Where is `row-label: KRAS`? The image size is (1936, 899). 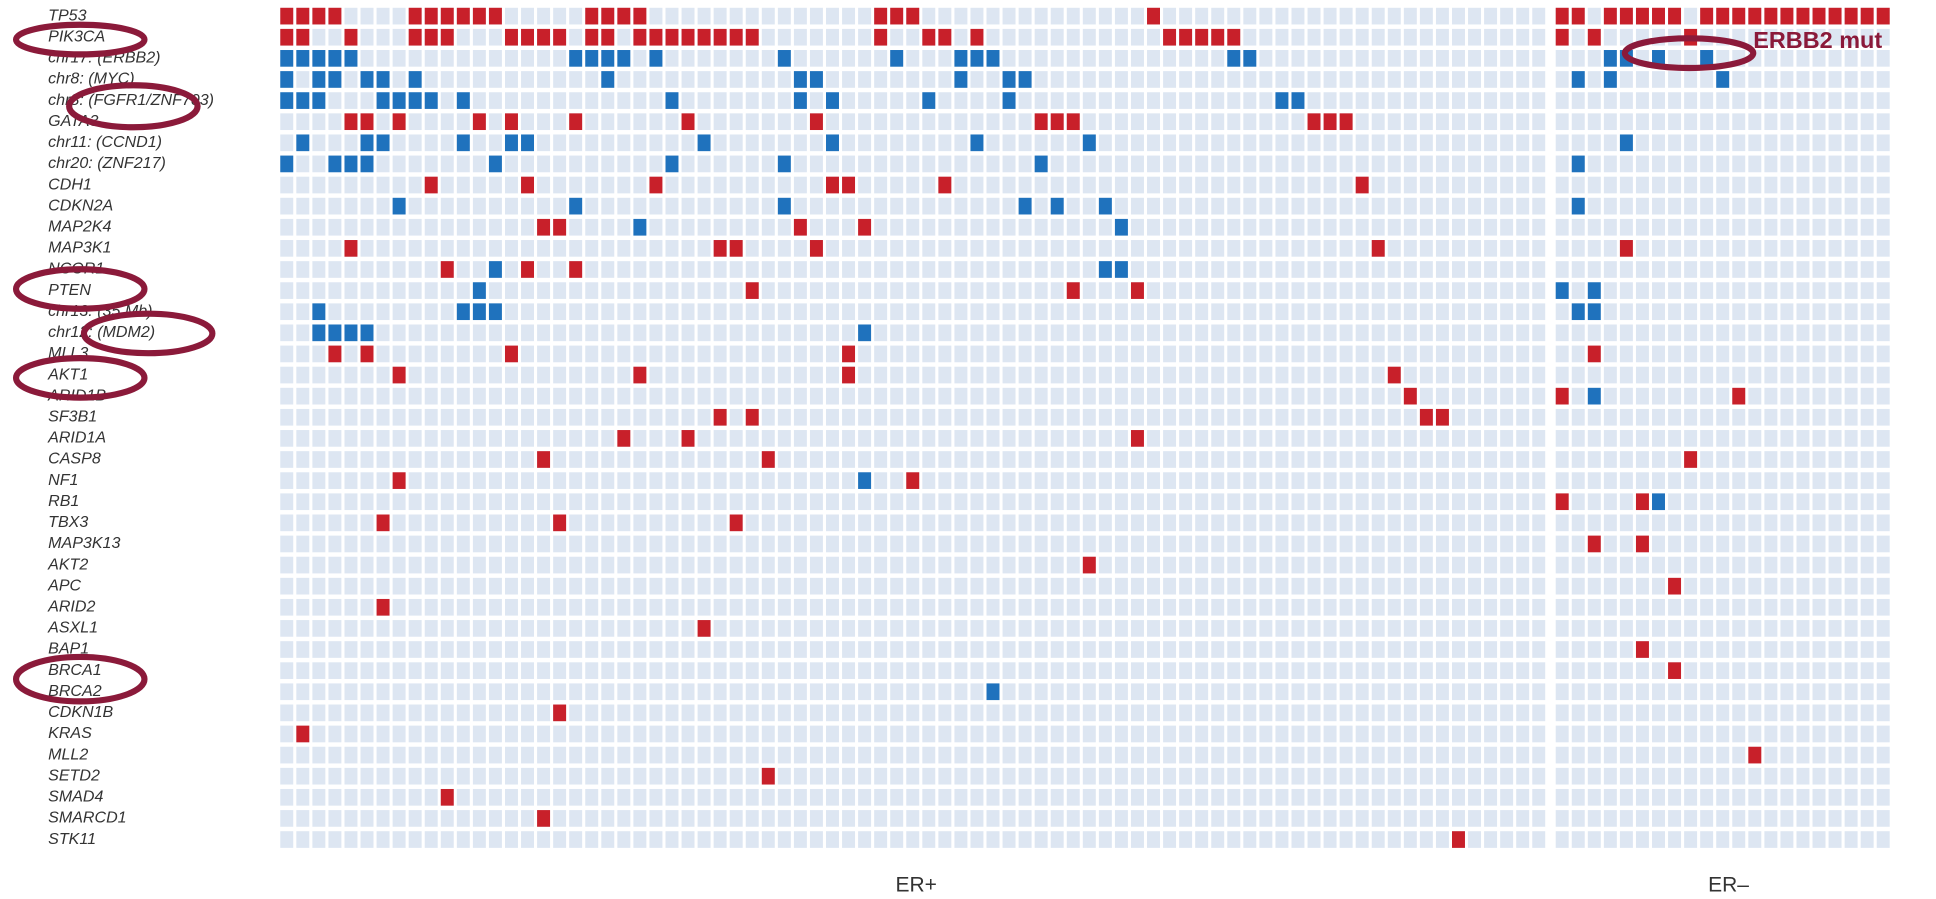 row-label: KRAS is located at coordinates (70, 733).